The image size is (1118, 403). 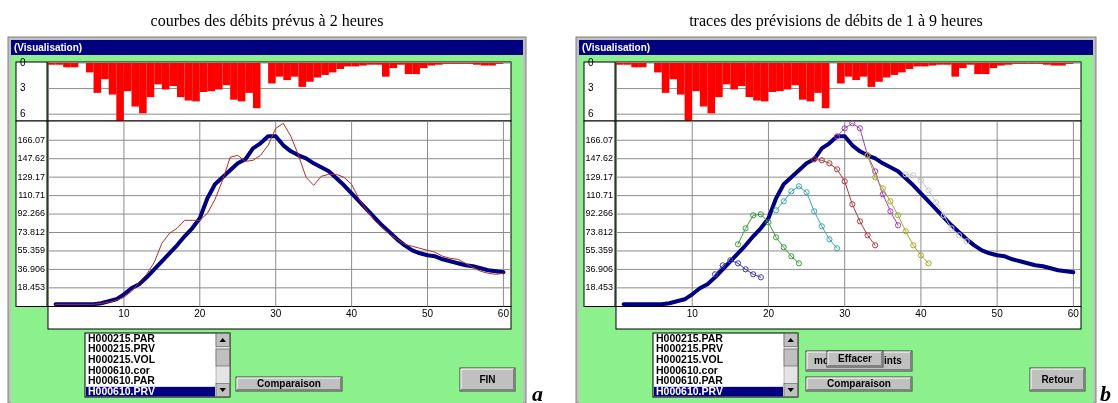 I want to click on chart-title: courbes des débits prévus à 2 heures, so click(x=267, y=21).